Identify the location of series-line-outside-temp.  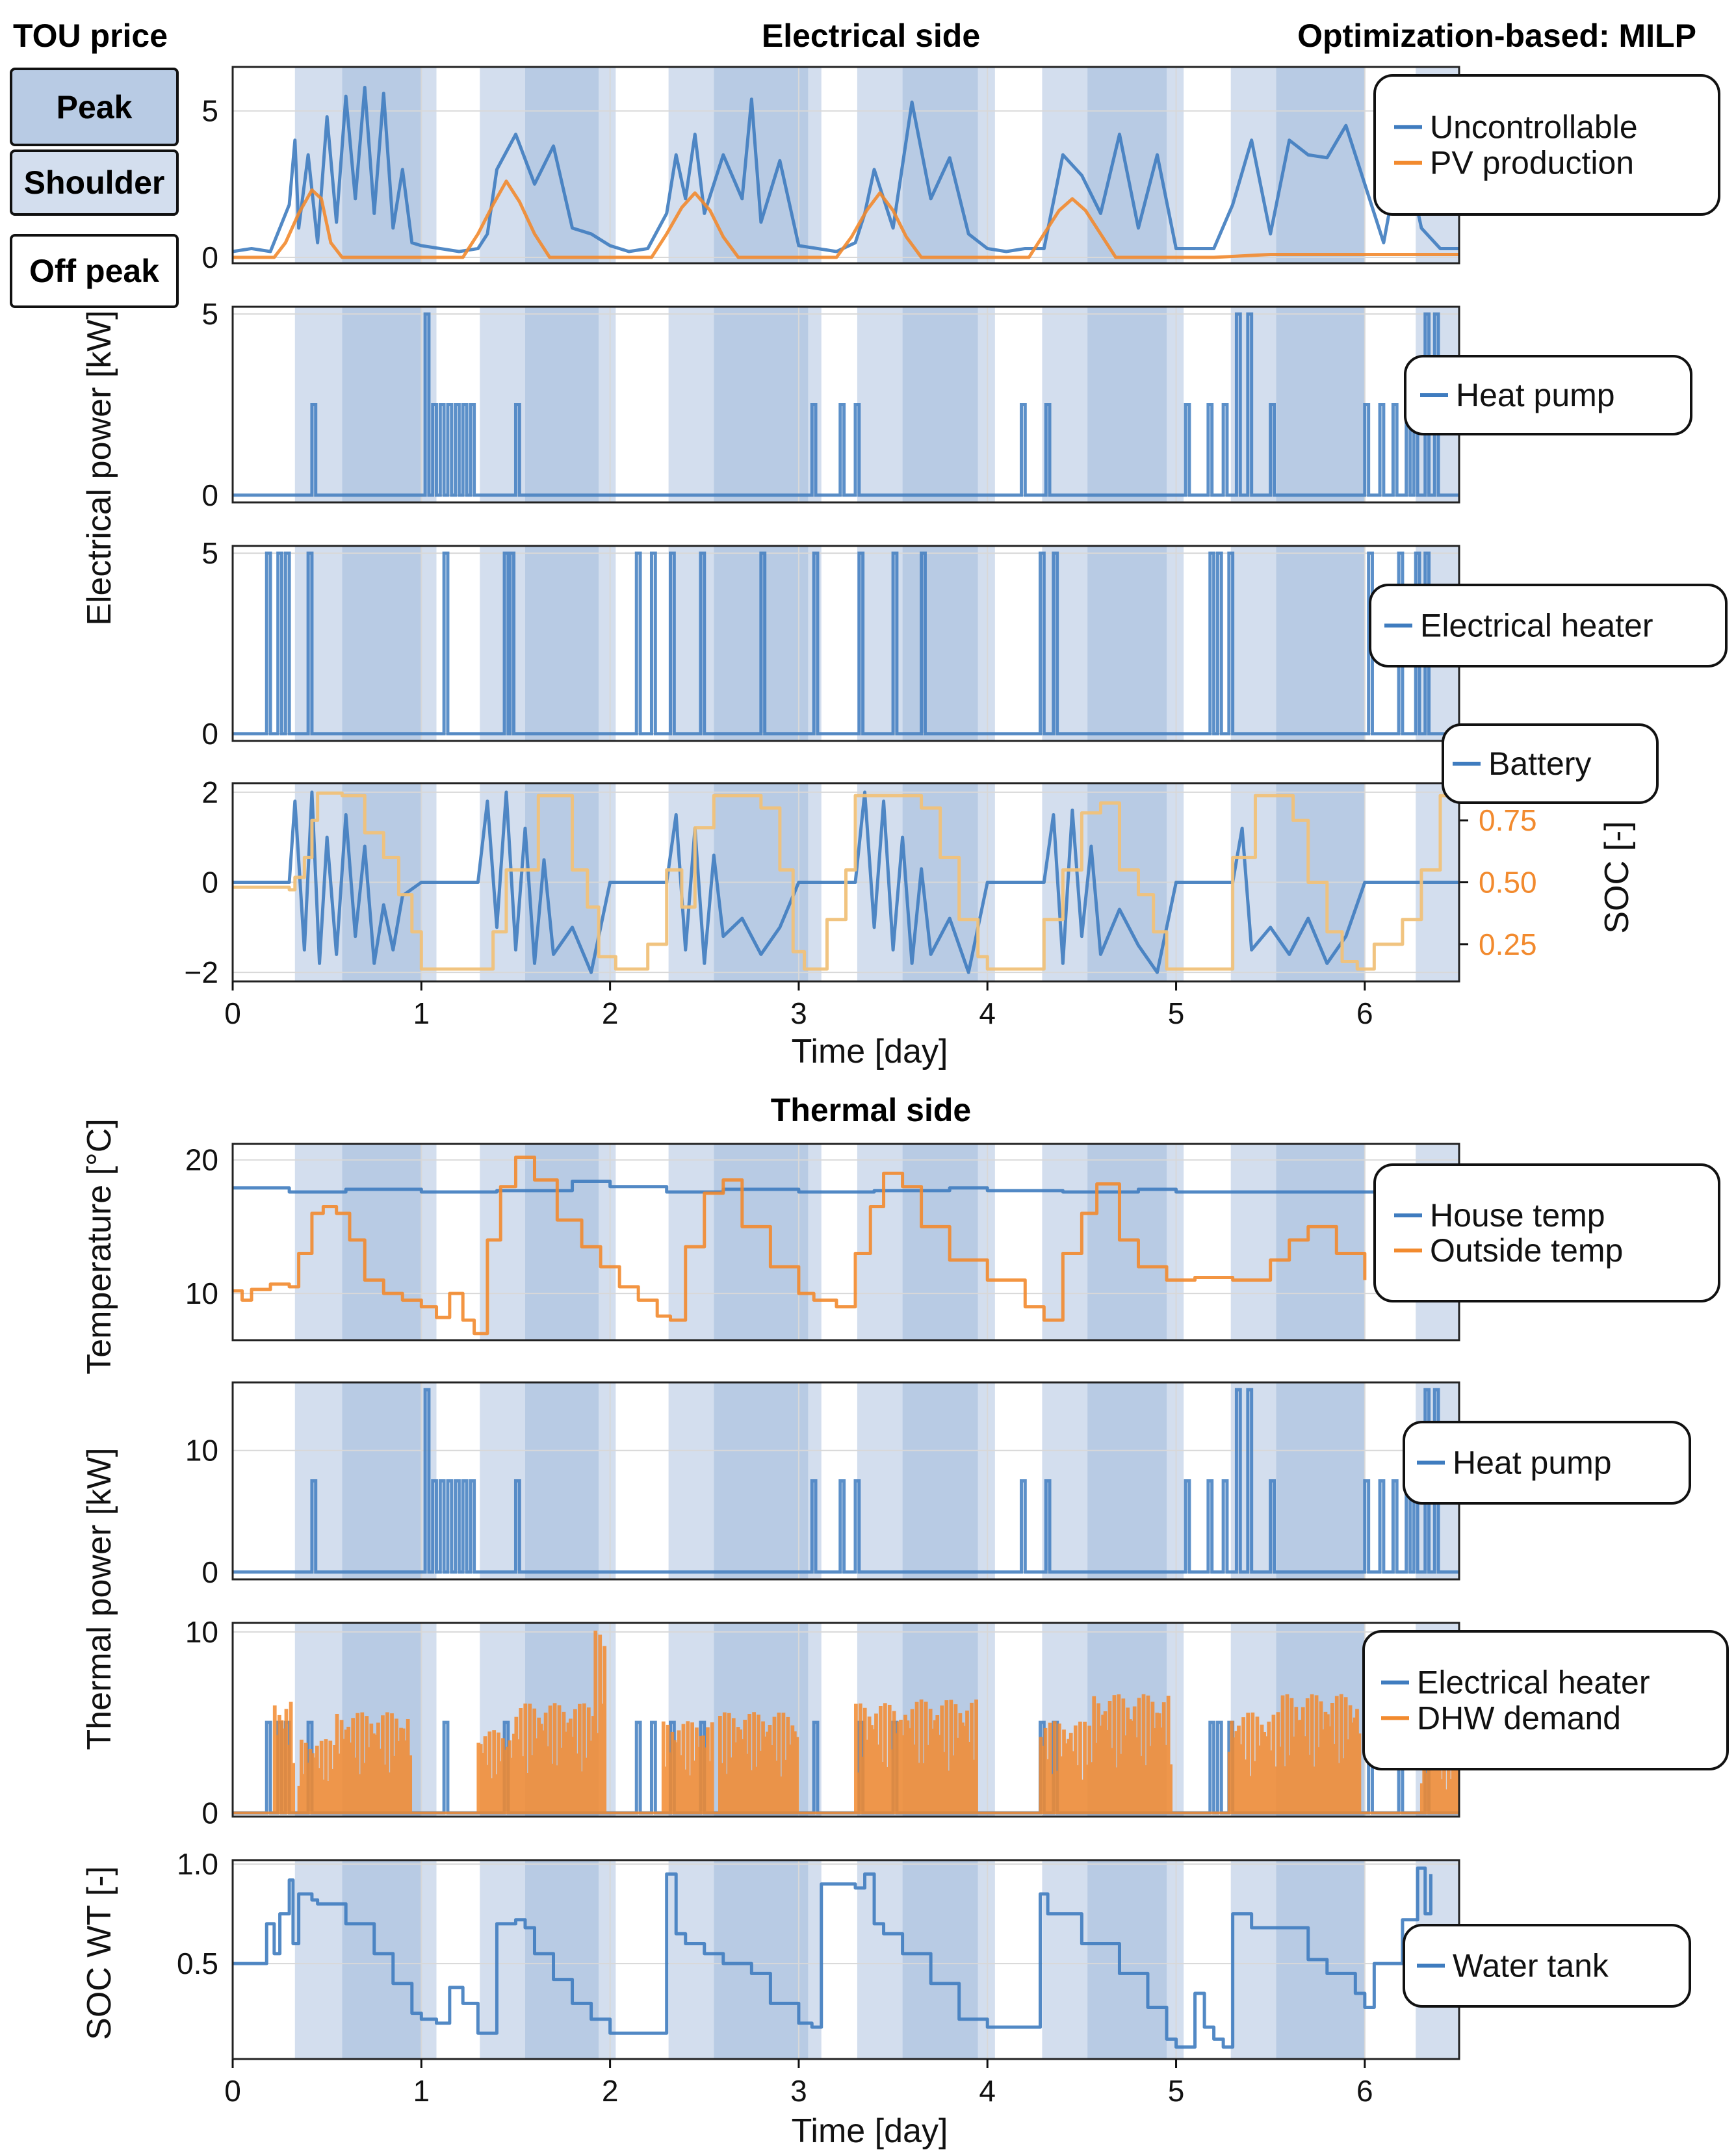
(800, 1246).